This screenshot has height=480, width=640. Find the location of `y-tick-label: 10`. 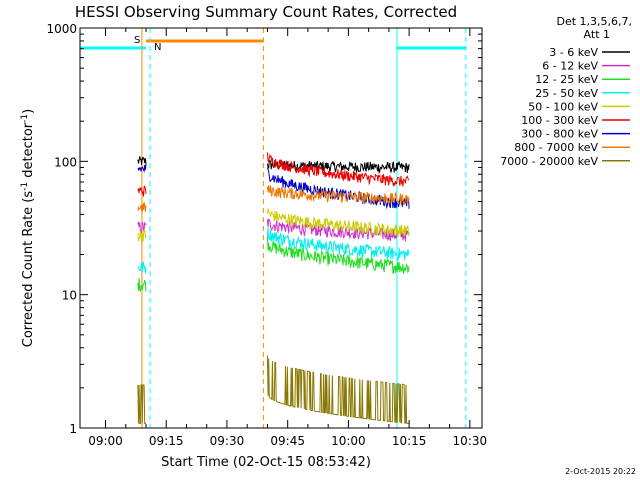

y-tick-label: 10 is located at coordinates (69, 296).